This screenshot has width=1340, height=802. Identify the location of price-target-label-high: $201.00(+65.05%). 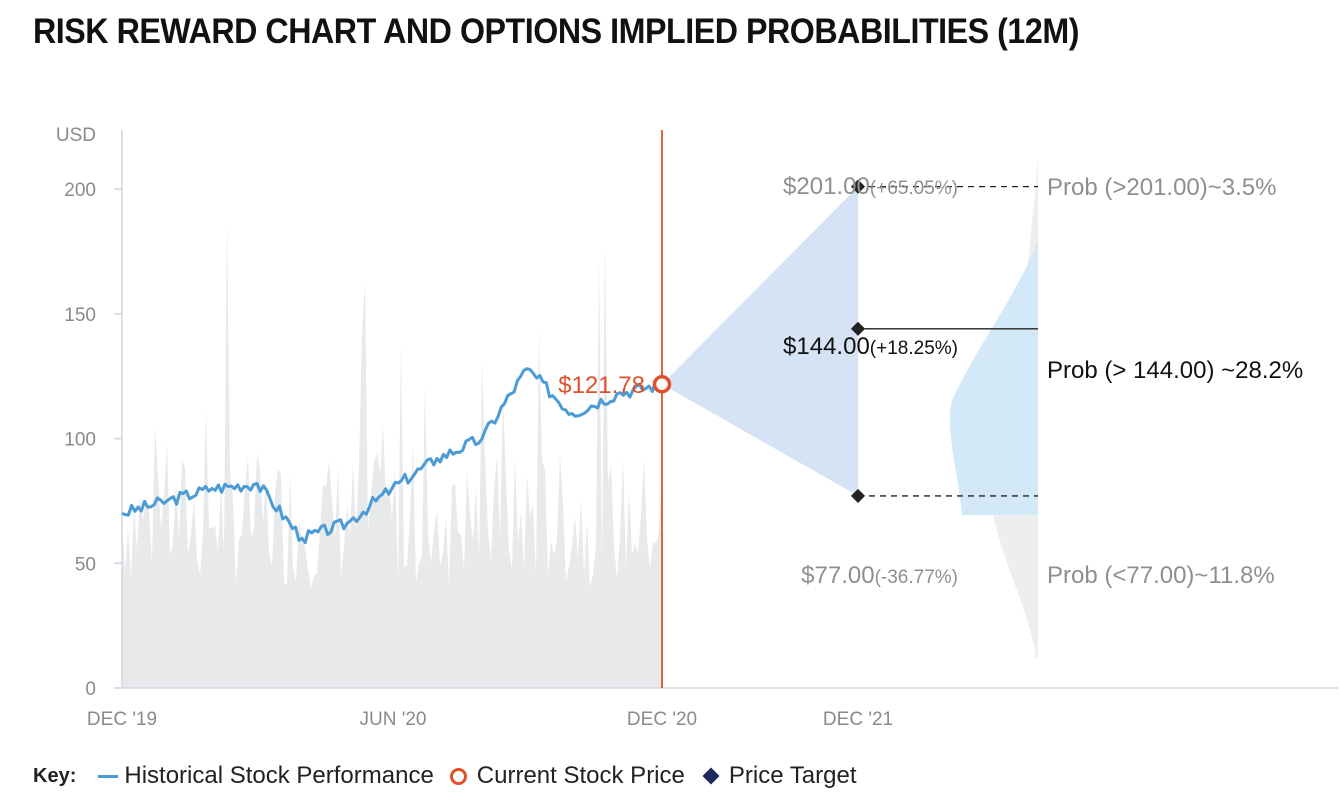
(870, 186).